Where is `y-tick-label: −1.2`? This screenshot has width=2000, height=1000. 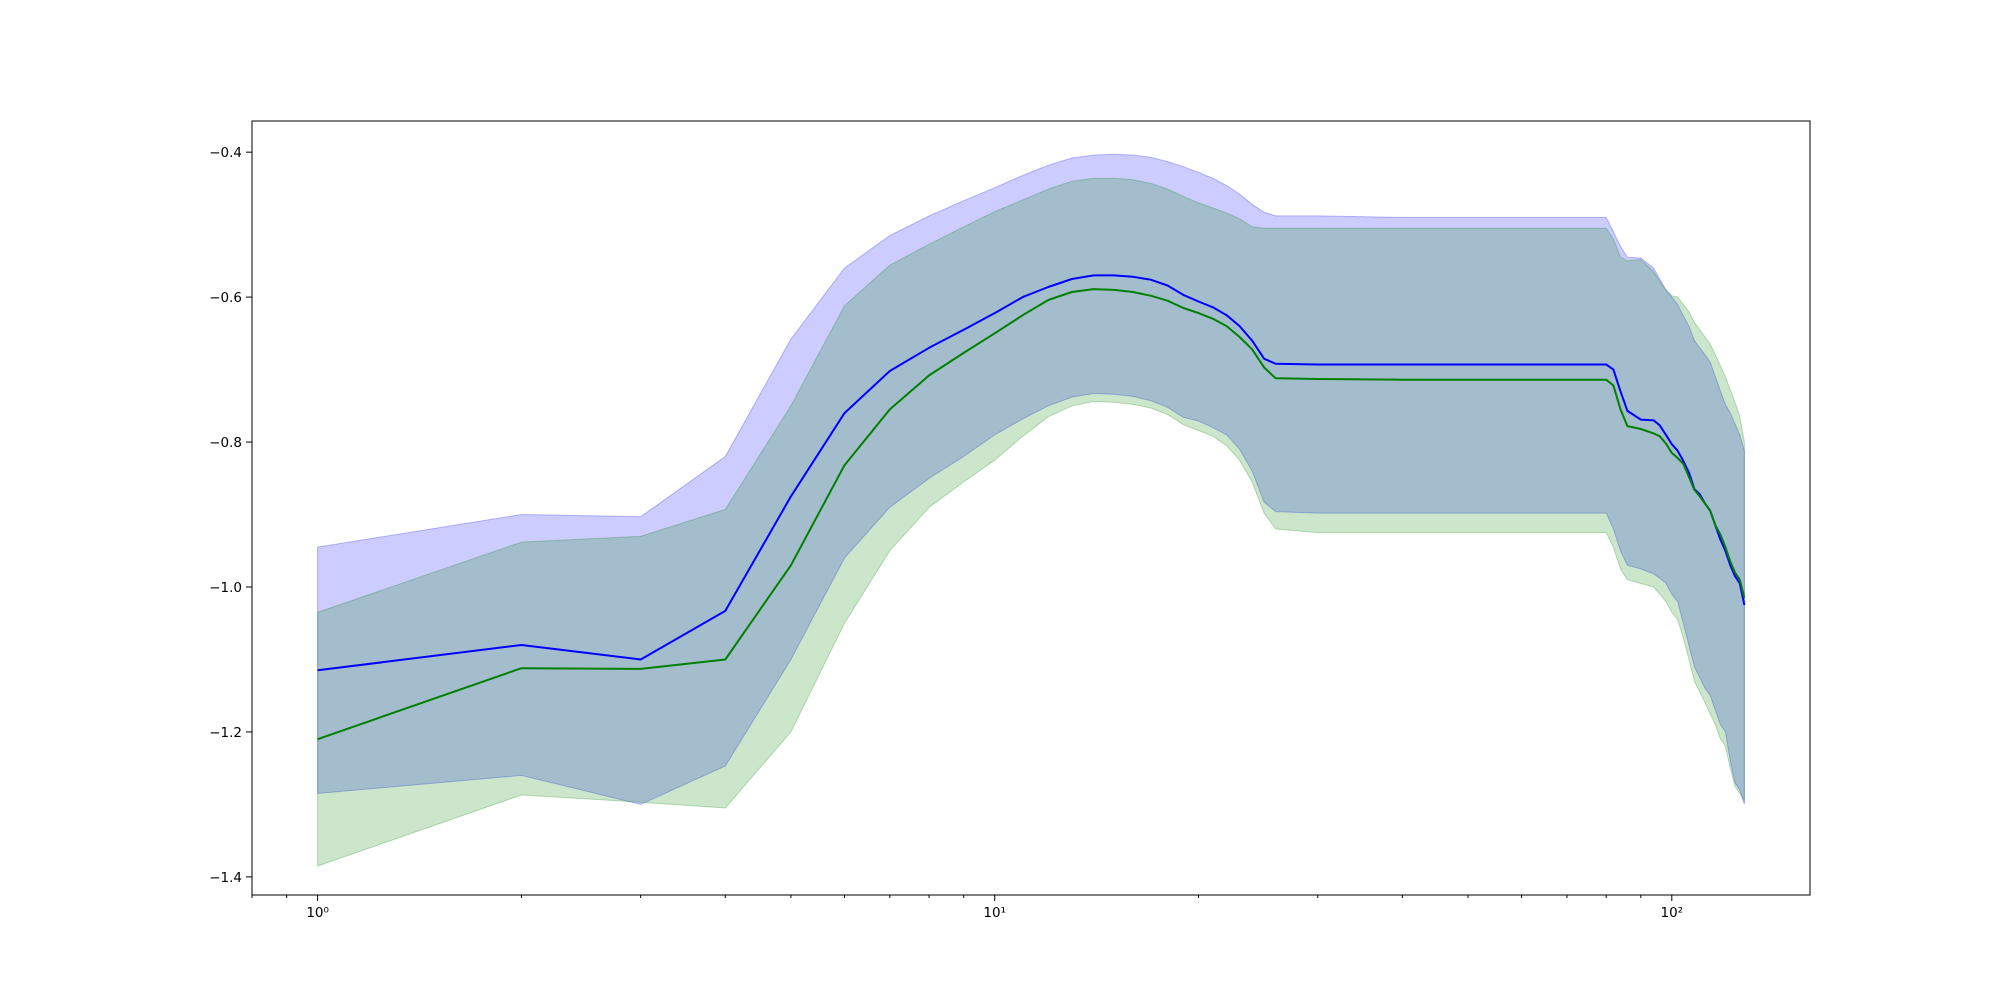 y-tick-label: −1.2 is located at coordinates (225, 733).